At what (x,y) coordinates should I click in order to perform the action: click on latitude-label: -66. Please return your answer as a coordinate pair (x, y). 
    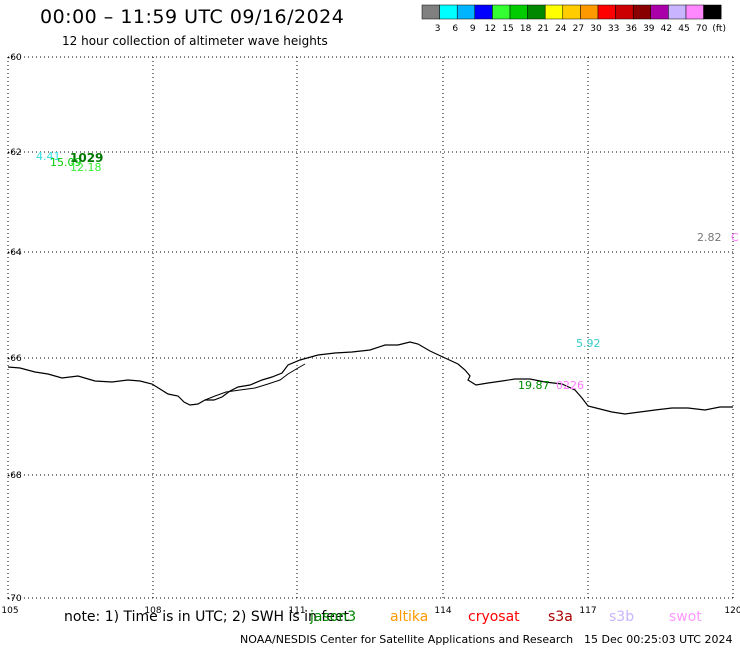
    Looking at the image, I should click on (14, 359).